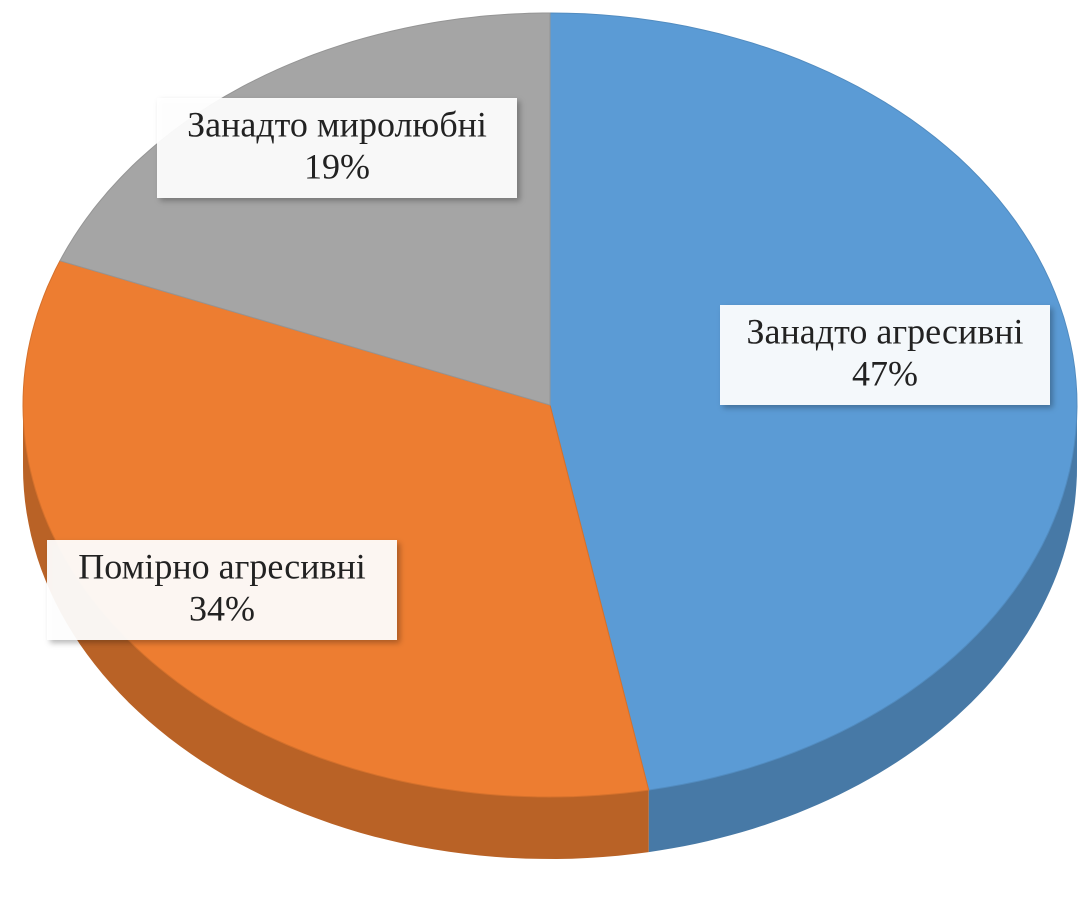 The image size is (1079, 901). What do you see at coordinates (337, 166) in the screenshot?
I see `value-label: 19%` at bounding box center [337, 166].